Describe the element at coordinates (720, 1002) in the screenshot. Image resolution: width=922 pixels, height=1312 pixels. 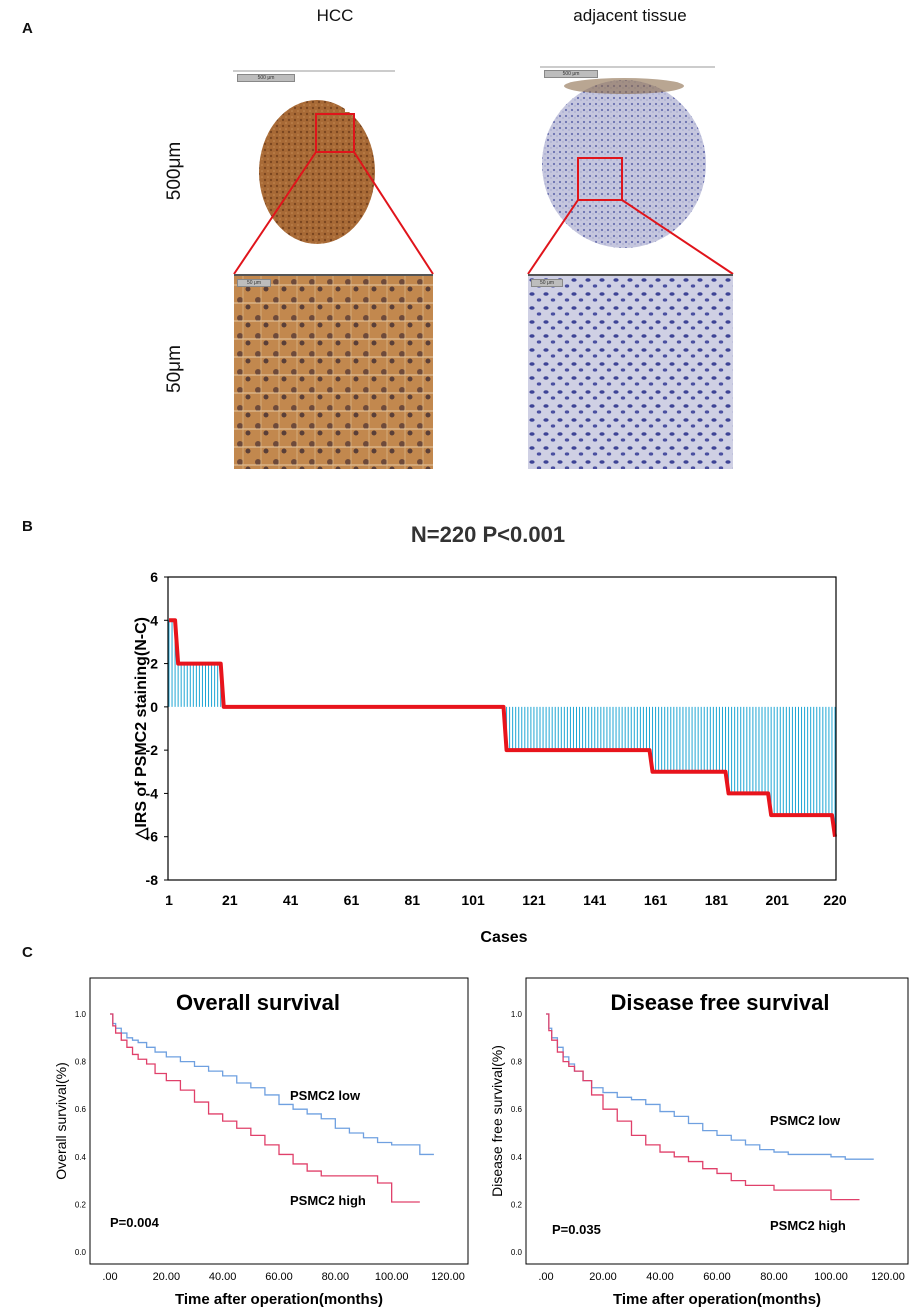
I see `km-title: Disease free survival` at that location.